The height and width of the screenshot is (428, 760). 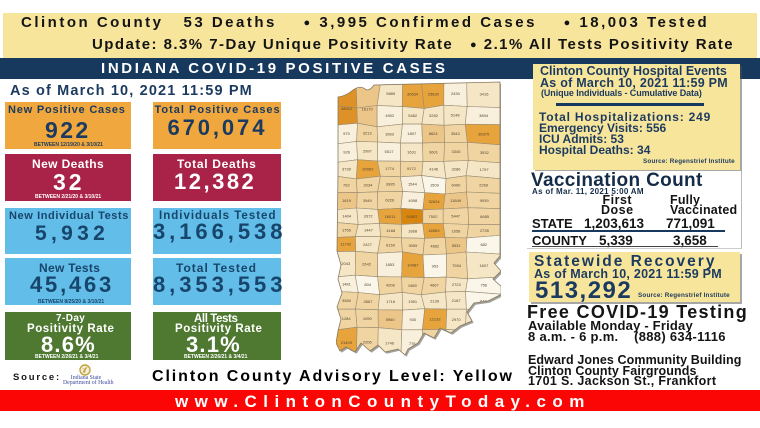 I want to click on svg-text: 4662, so click(x=435, y=246).